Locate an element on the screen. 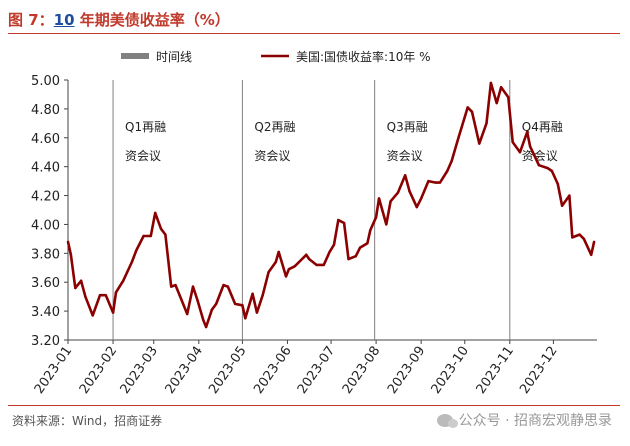  source-note: 资料来源：Wind，招商证券 is located at coordinates (87, 421).